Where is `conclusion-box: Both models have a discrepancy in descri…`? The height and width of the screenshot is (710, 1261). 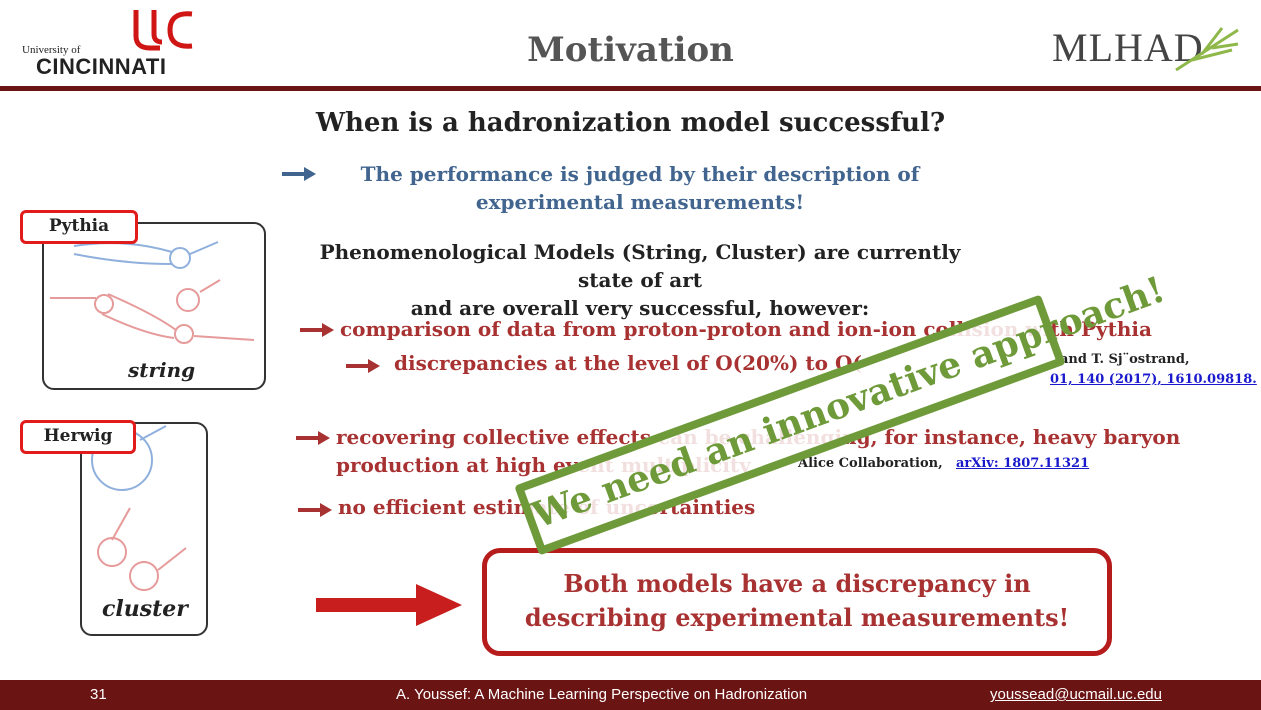
conclusion-box: Both models have a discrepancy in descri… is located at coordinates (797, 602).